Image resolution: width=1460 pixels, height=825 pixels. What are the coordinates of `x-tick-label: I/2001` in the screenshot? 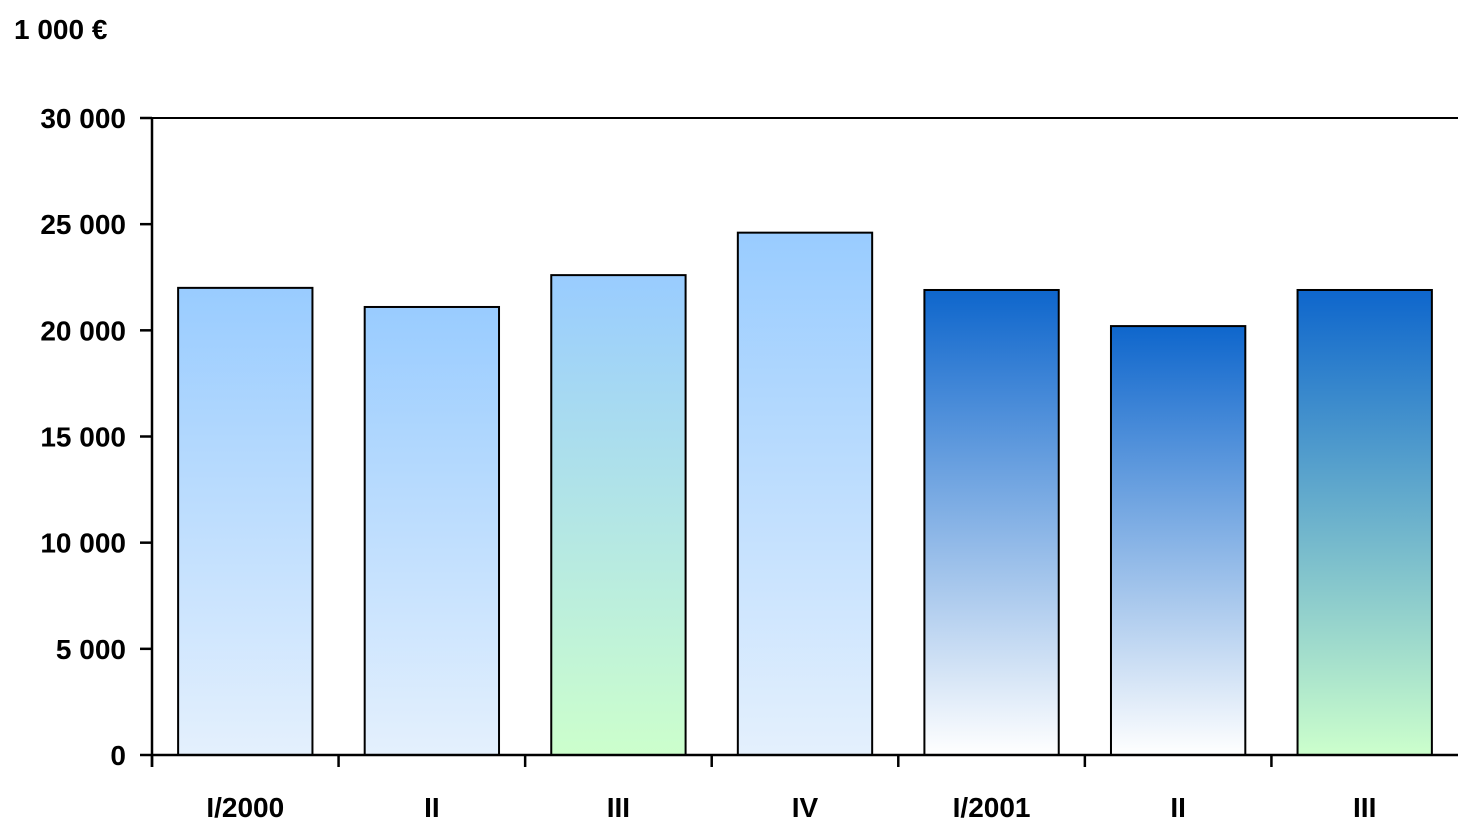 It's located at (992, 807).